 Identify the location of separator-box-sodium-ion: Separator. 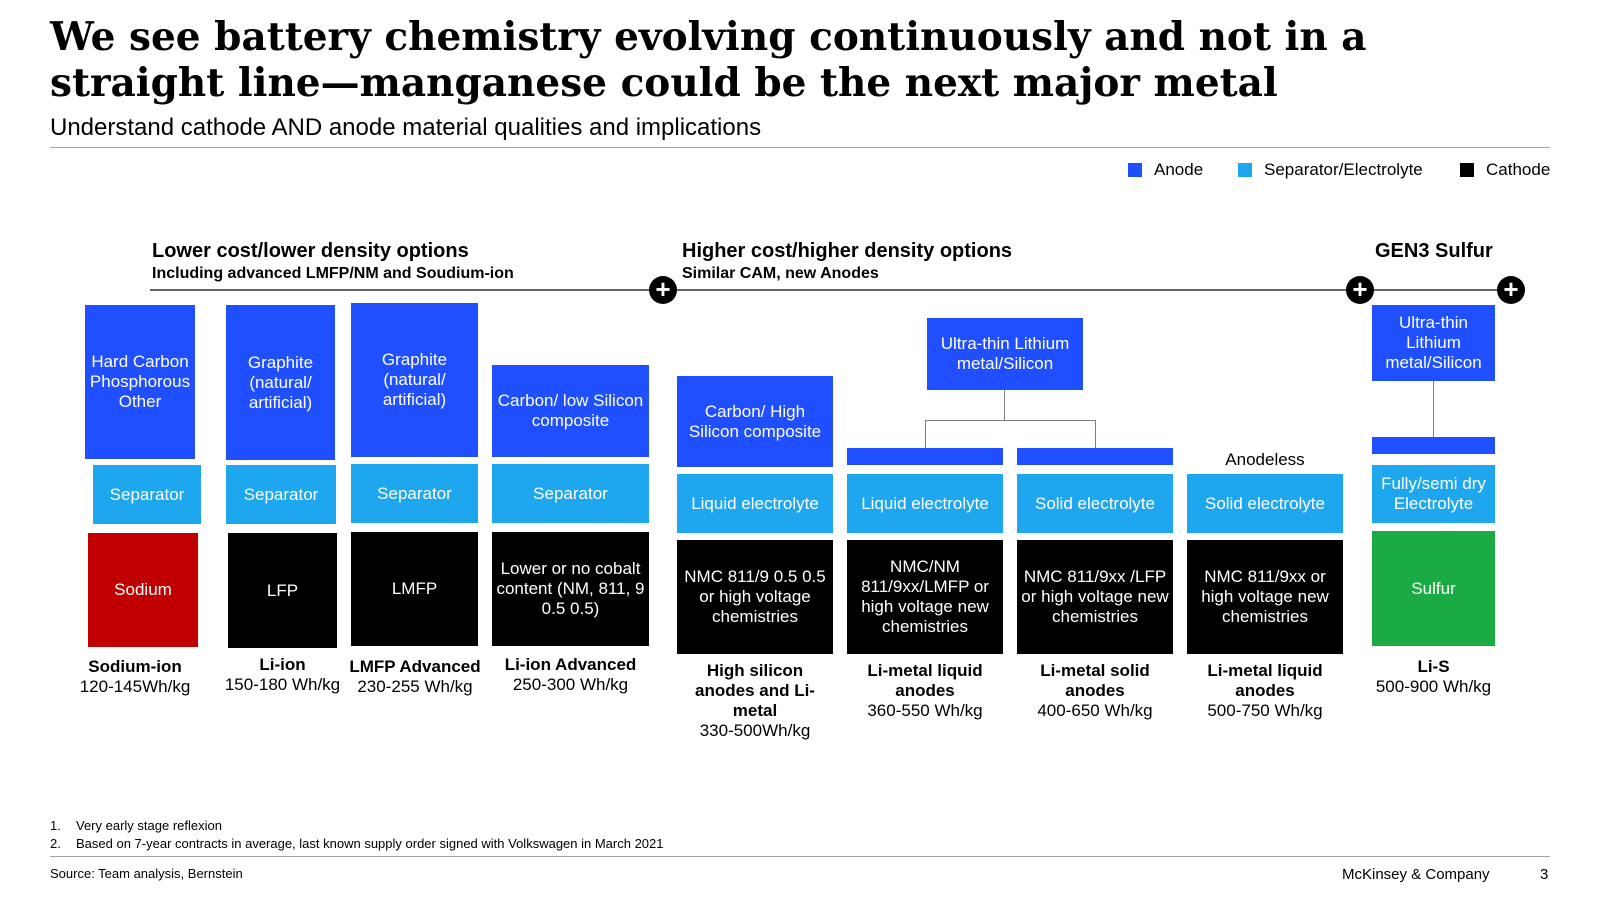
(147, 494).